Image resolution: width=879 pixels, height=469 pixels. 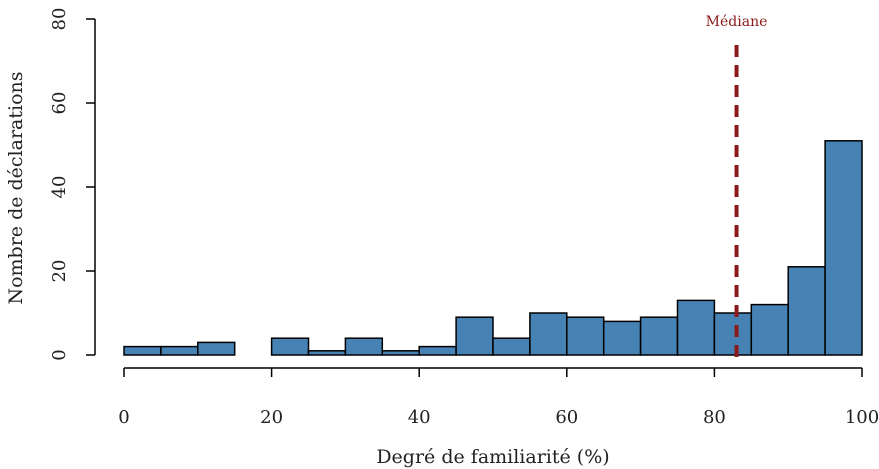 I want to click on y-tick-label: 60, so click(x=59, y=103).